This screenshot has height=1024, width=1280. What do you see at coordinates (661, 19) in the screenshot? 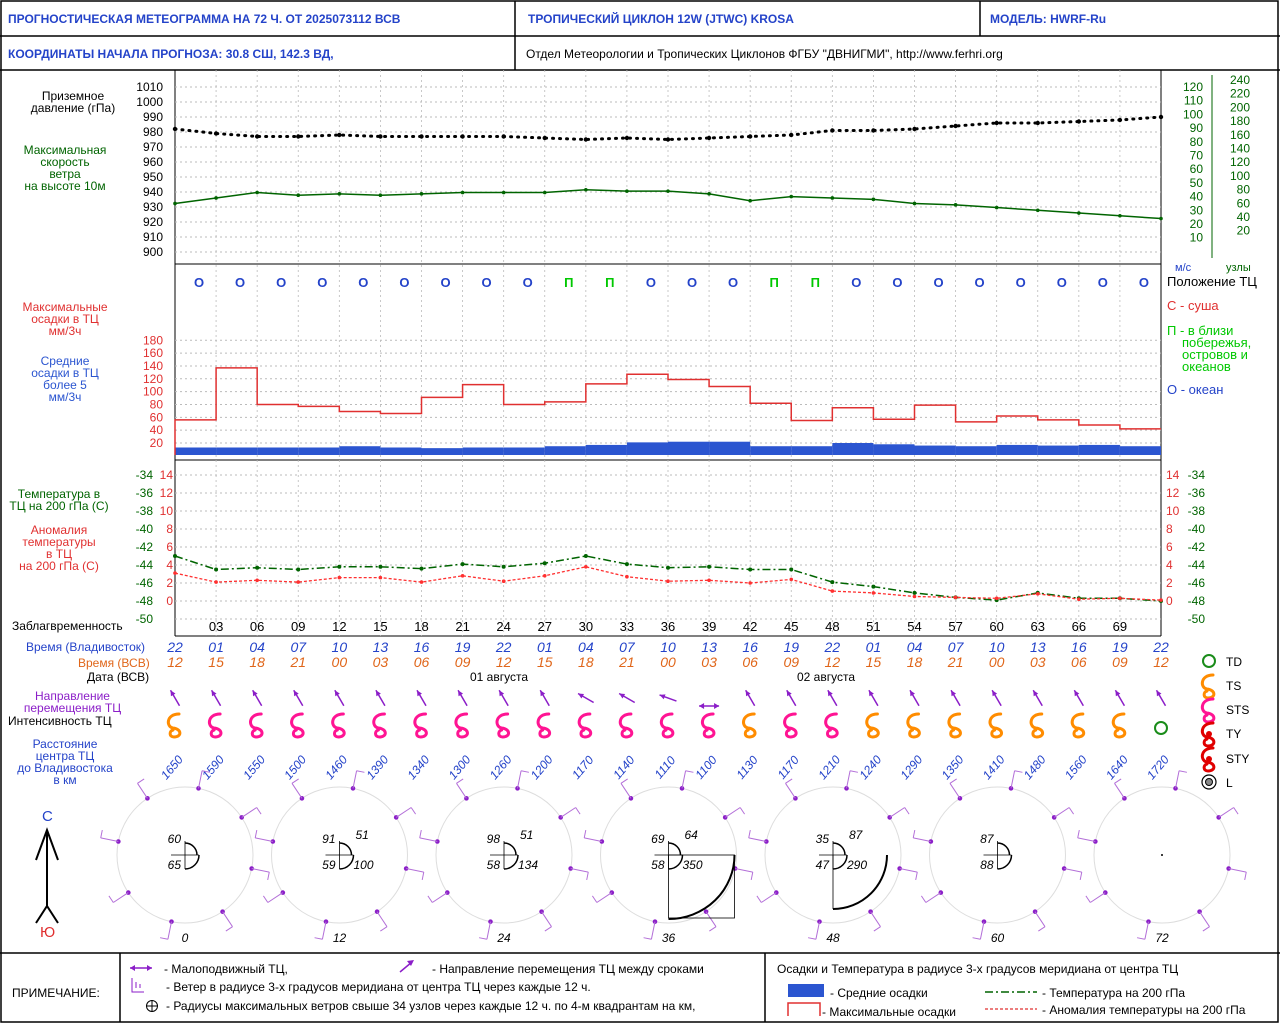
I see `cyclone-name: ТРОПИЧЕСКИЙ ЦИКЛОН 12W (JTWC) KROSA` at bounding box center [661, 19].